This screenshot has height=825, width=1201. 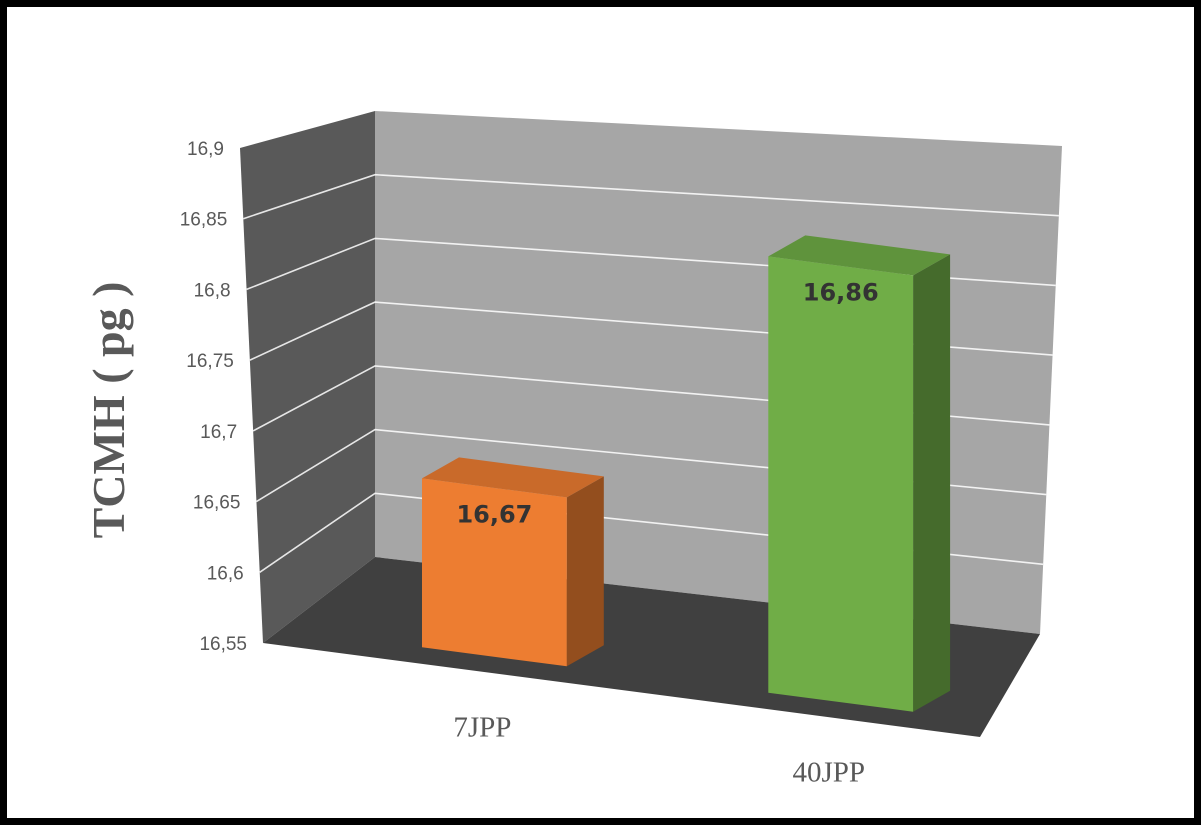 What do you see at coordinates (494, 514) in the screenshot?
I see `data-label: 16,67` at bounding box center [494, 514].